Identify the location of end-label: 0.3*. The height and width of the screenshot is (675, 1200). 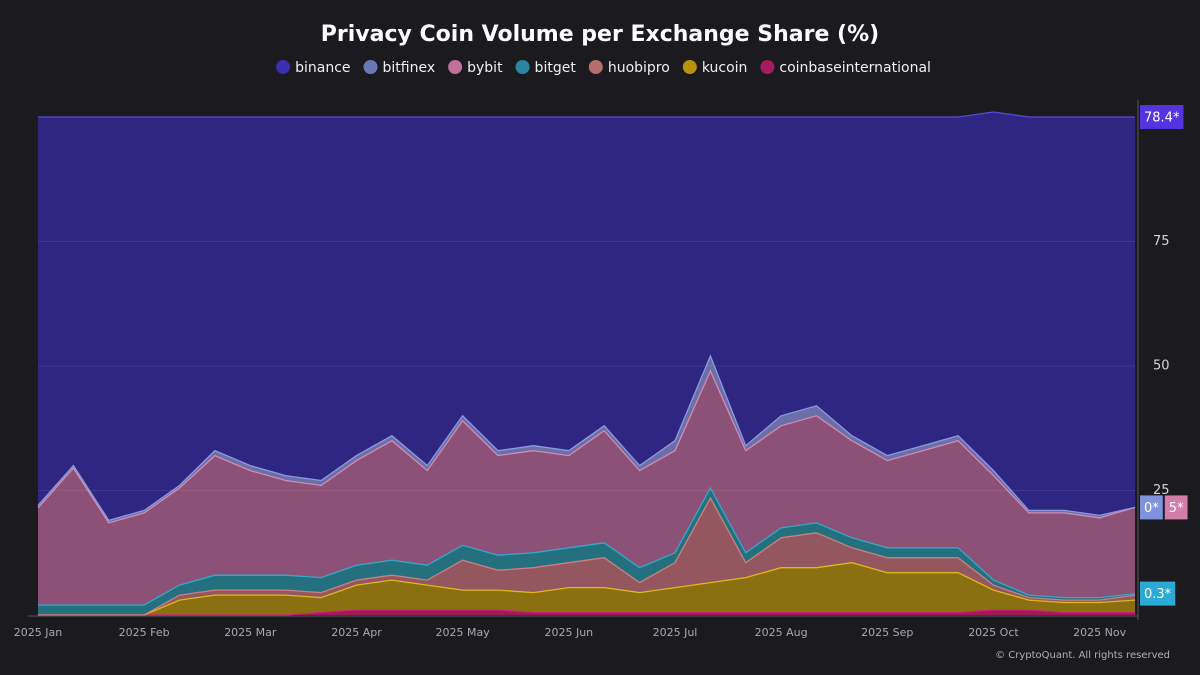
(1158, 594).